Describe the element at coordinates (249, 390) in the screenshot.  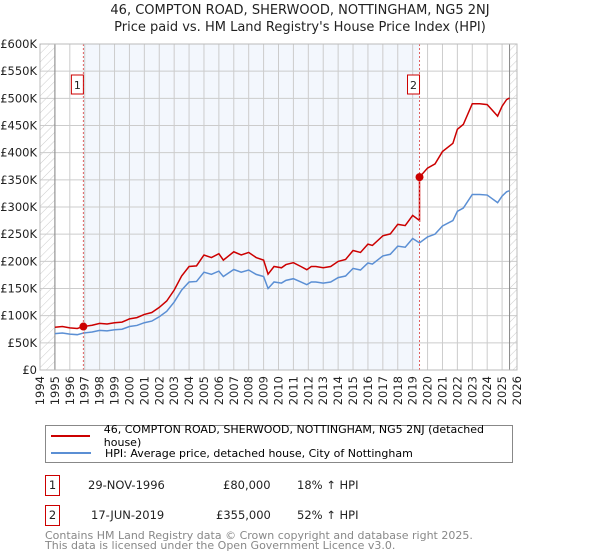
I see `x-tick-label: 2008` at that location.